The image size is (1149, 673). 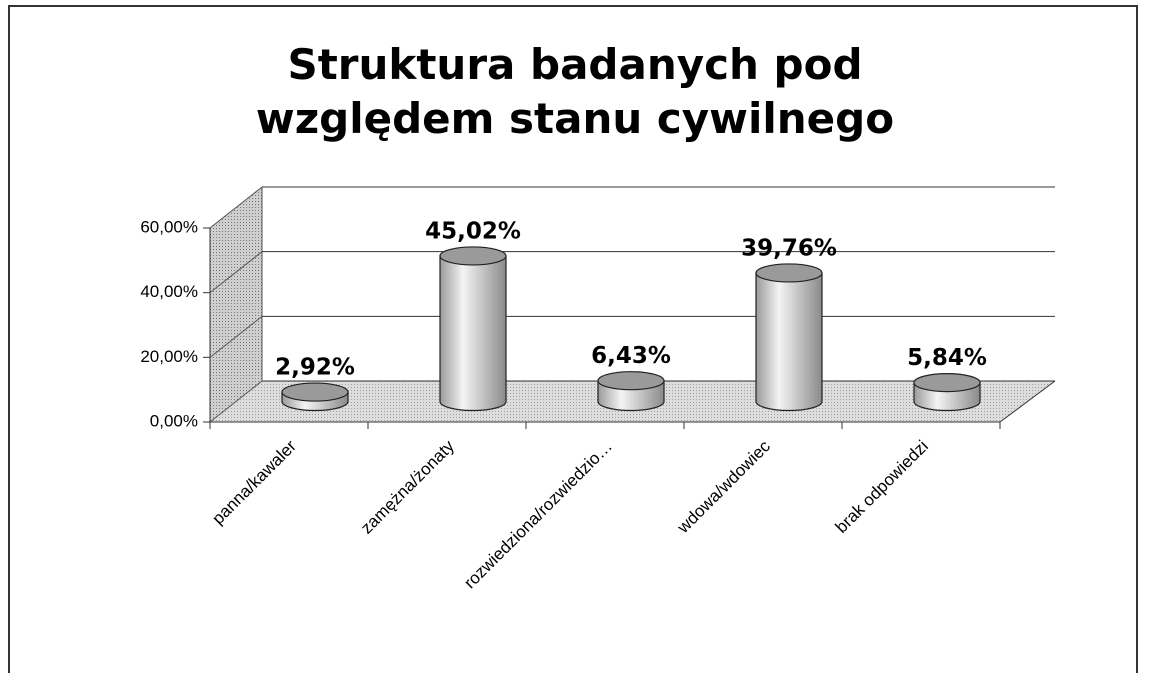 I want to click on value-label: 39,76%, so click(x=789, y=248).